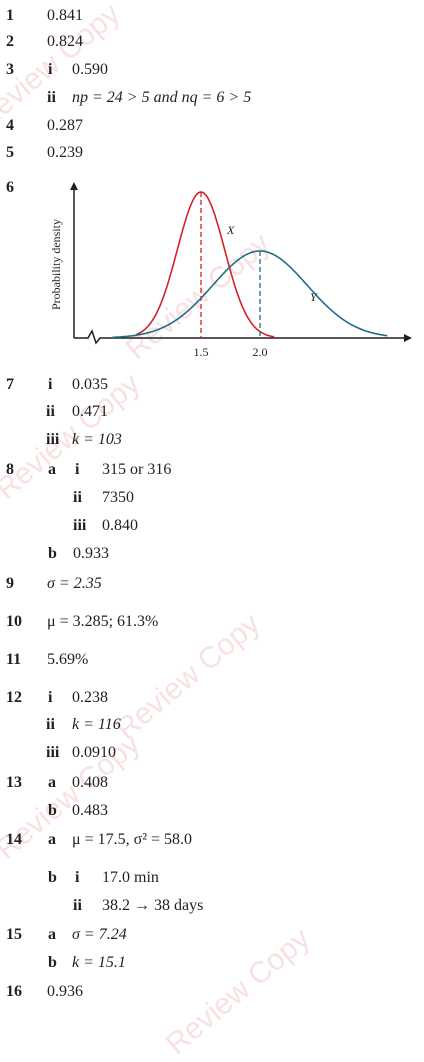 This screenshot has width=424, height=1062. Describe the element at coordinates (10, 152) in the screenshot. I see `question-number: 5` at that location.